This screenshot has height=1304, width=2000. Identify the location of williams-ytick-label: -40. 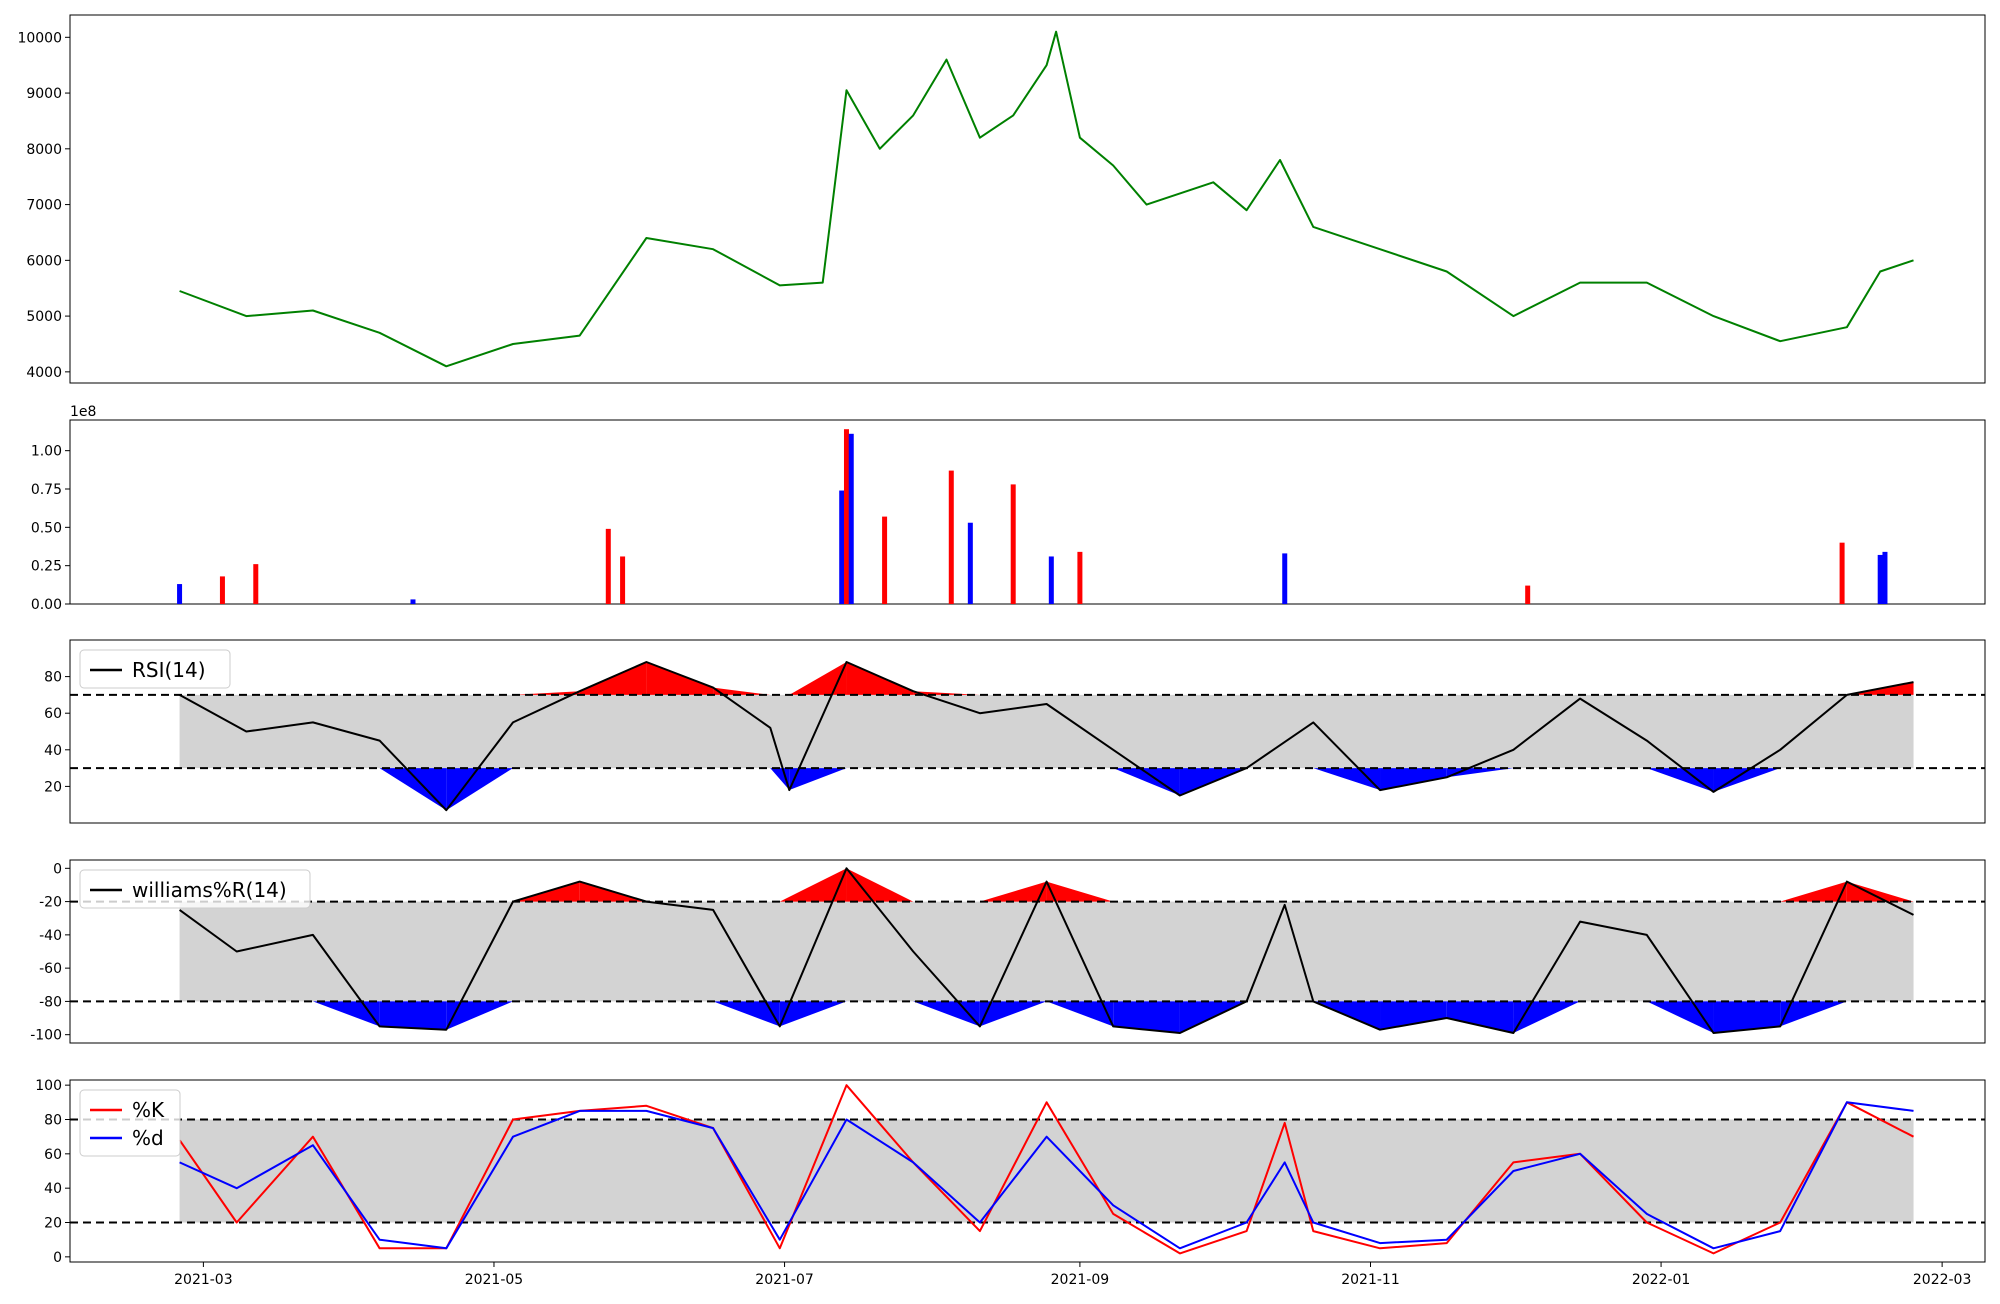
(50, 936).